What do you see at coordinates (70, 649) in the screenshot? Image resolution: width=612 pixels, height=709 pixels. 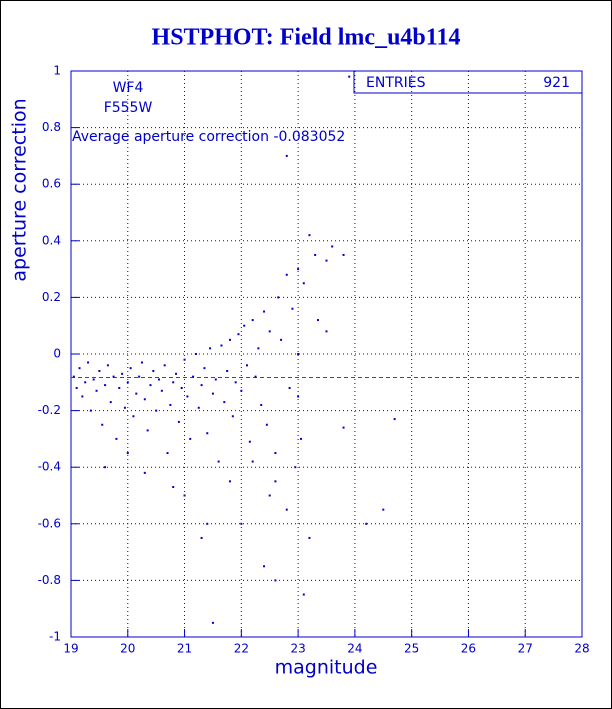 I see `x-tick-label: 19` at bounding box center [70, 649].